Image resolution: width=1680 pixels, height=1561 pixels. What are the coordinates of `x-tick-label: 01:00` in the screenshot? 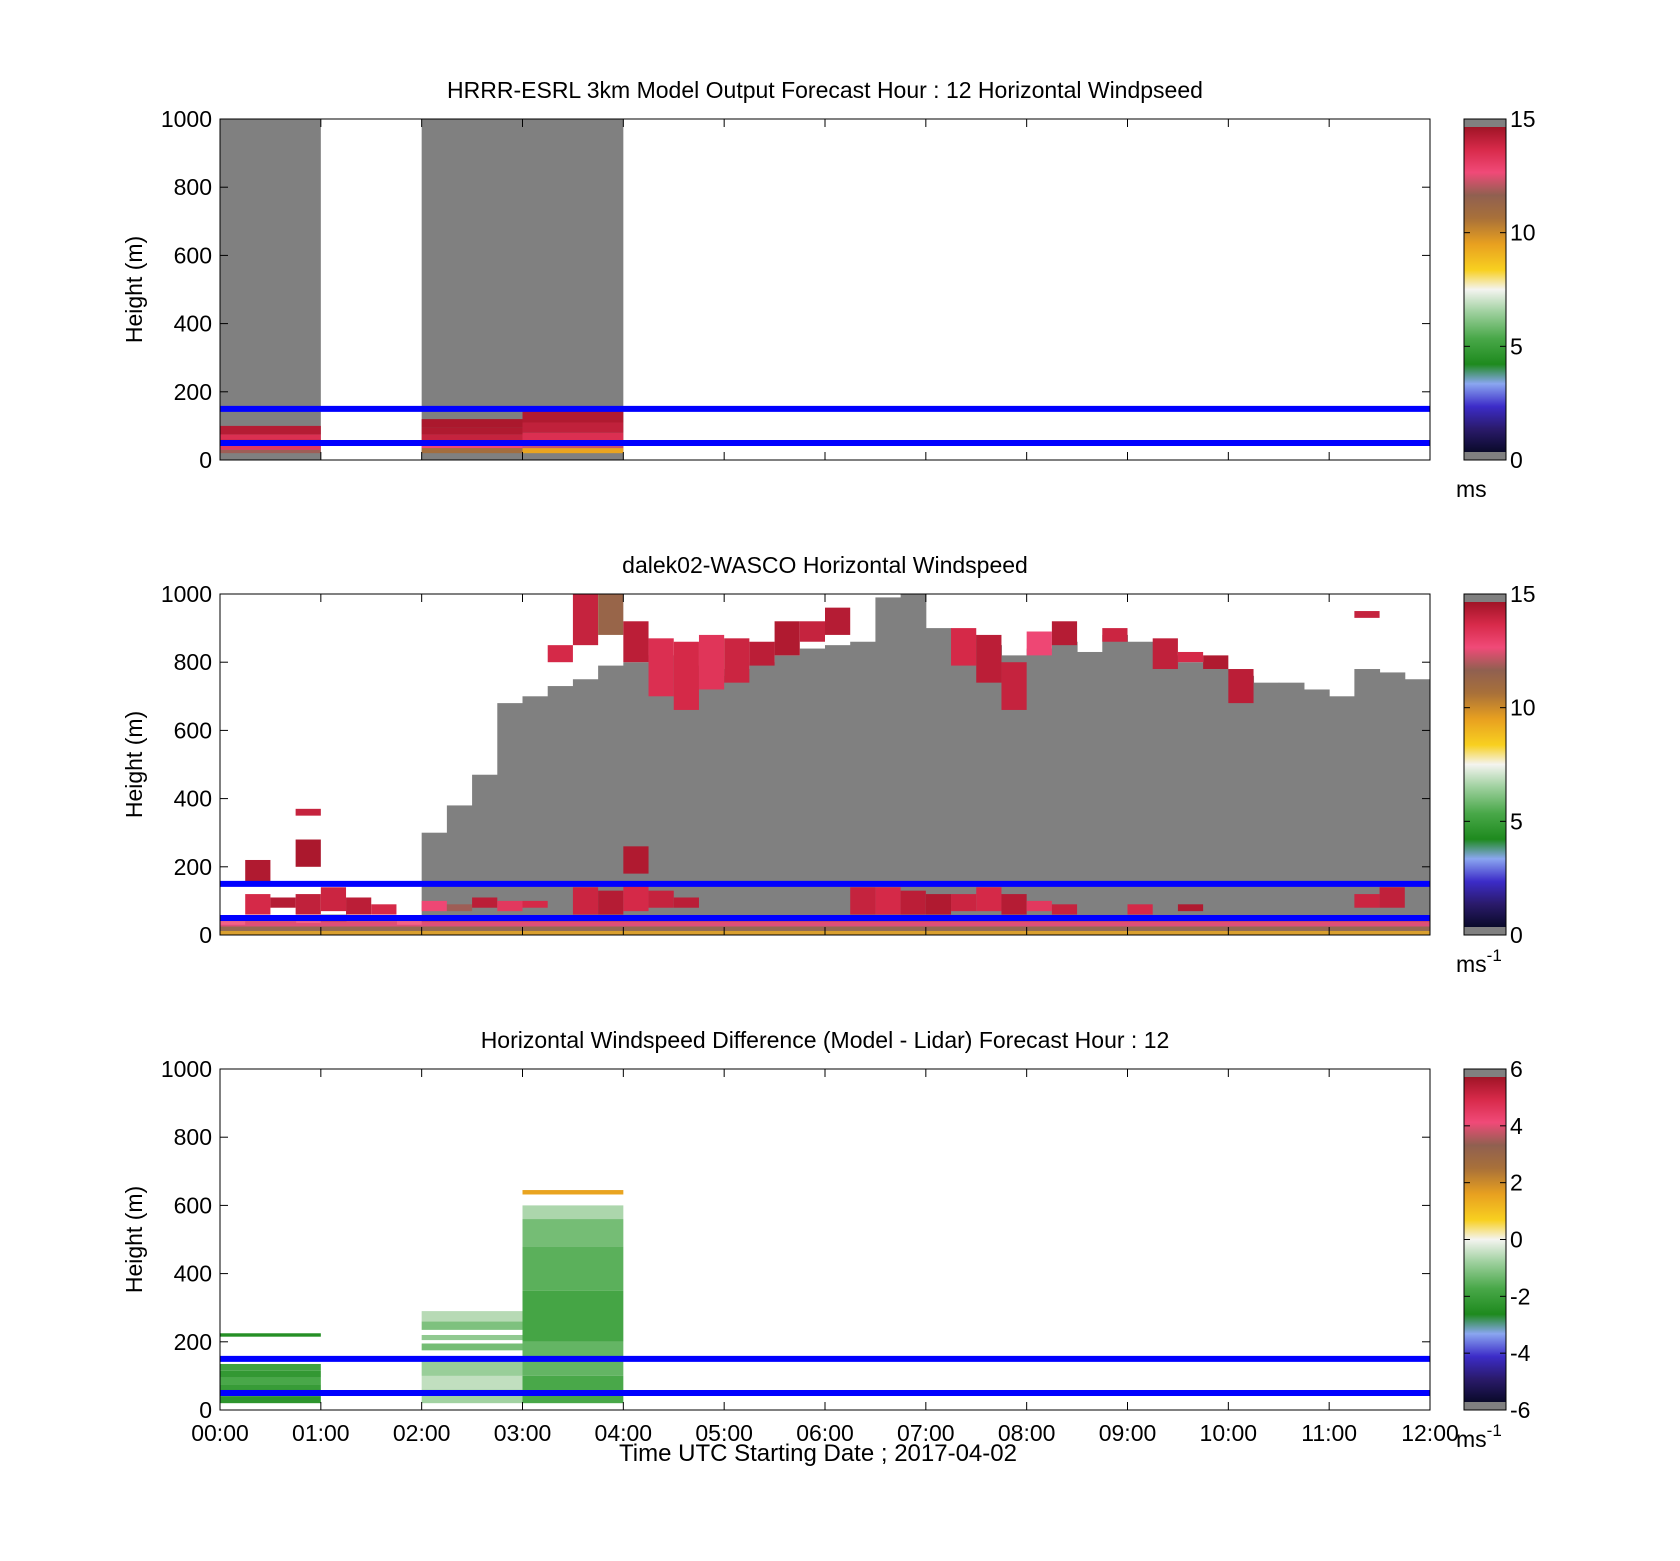 It's located at (321, 1433).